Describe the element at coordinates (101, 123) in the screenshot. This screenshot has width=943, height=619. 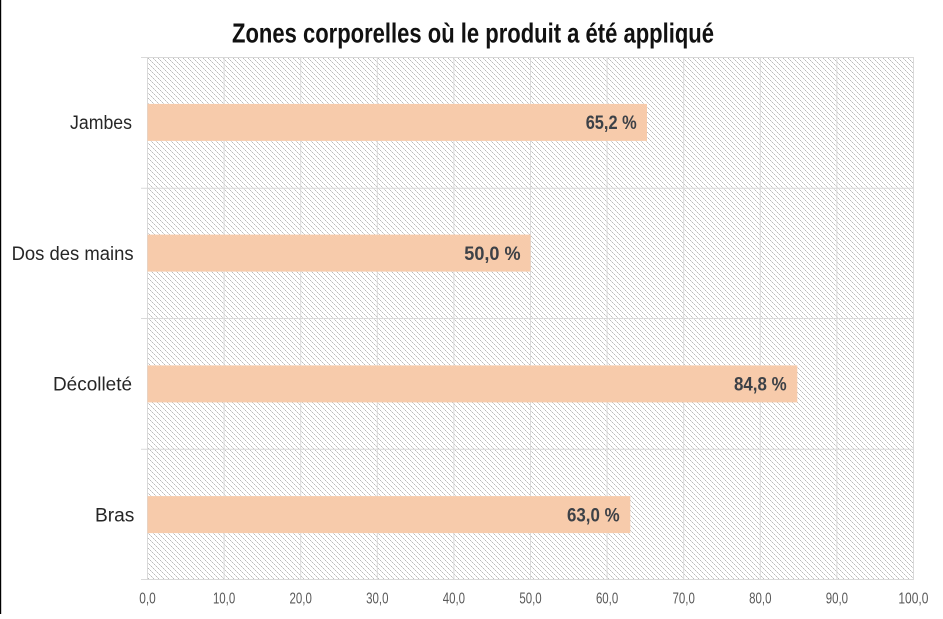
I see `svg-text: Jambes` at that location.